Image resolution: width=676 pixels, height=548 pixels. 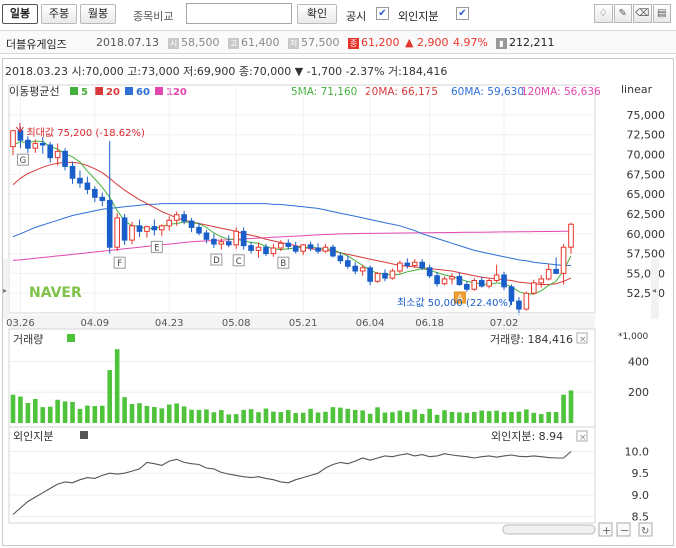 What do you see at coordinates (561, 92) in the screenshot?
I see `ma120-value: 120MA: 56,636` at bounding box center [561, 92].